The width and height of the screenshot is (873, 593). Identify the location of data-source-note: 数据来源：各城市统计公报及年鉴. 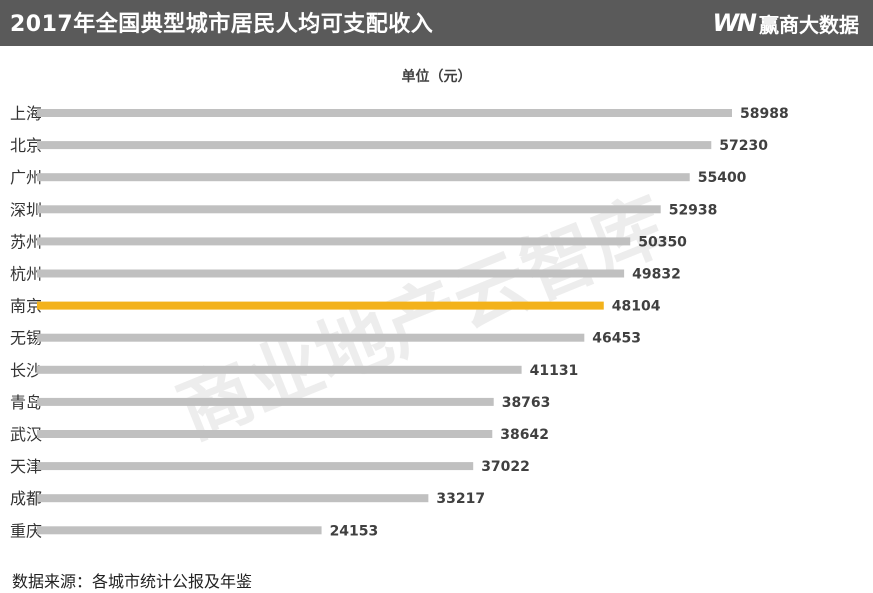
(132, 581).